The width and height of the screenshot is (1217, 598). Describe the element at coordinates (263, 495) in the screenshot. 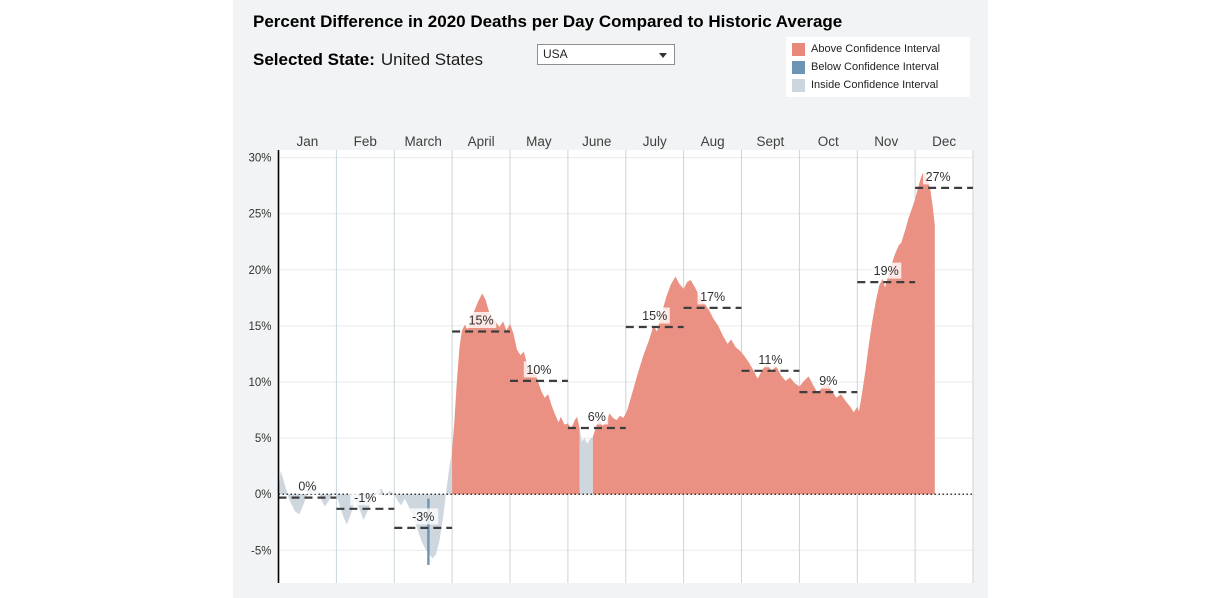

I see `y-tick-label: 0%` at that location.